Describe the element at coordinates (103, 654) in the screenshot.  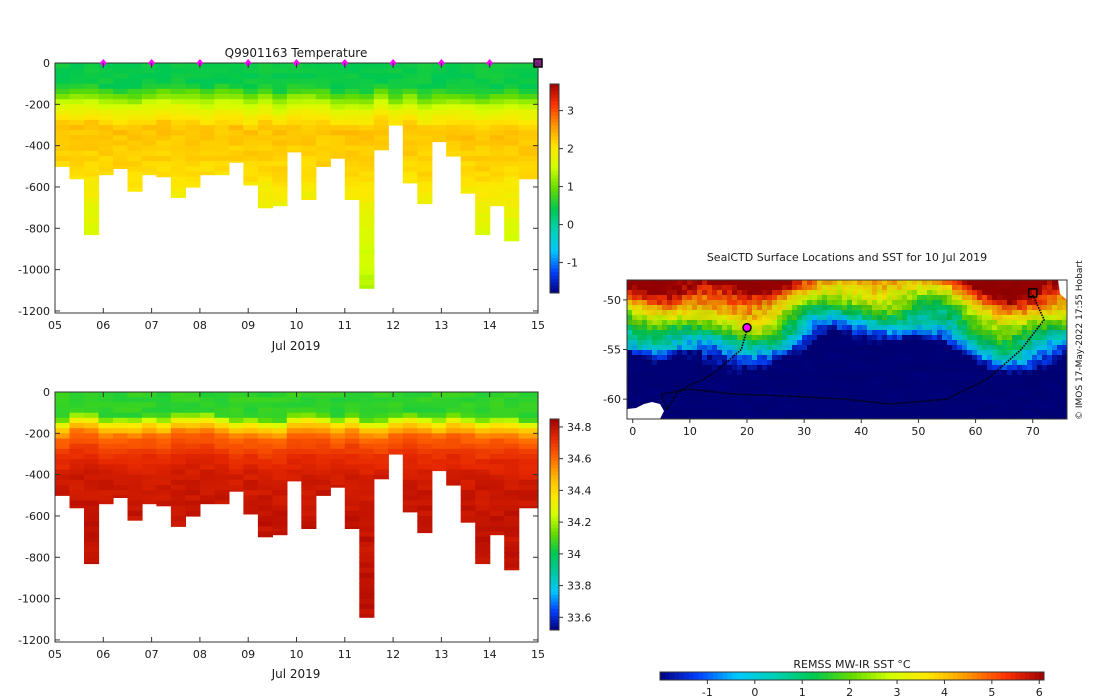
I see `x-tick-label: 06` at that location.